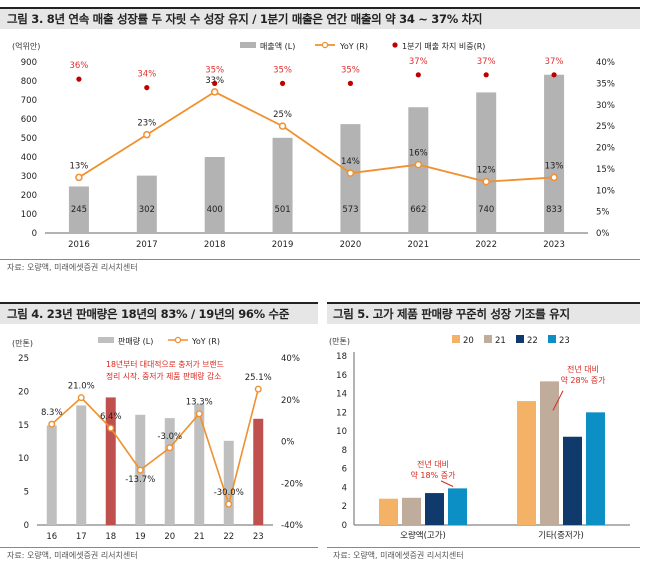  I want to click on figure5-title-bar, so click(483, 313).